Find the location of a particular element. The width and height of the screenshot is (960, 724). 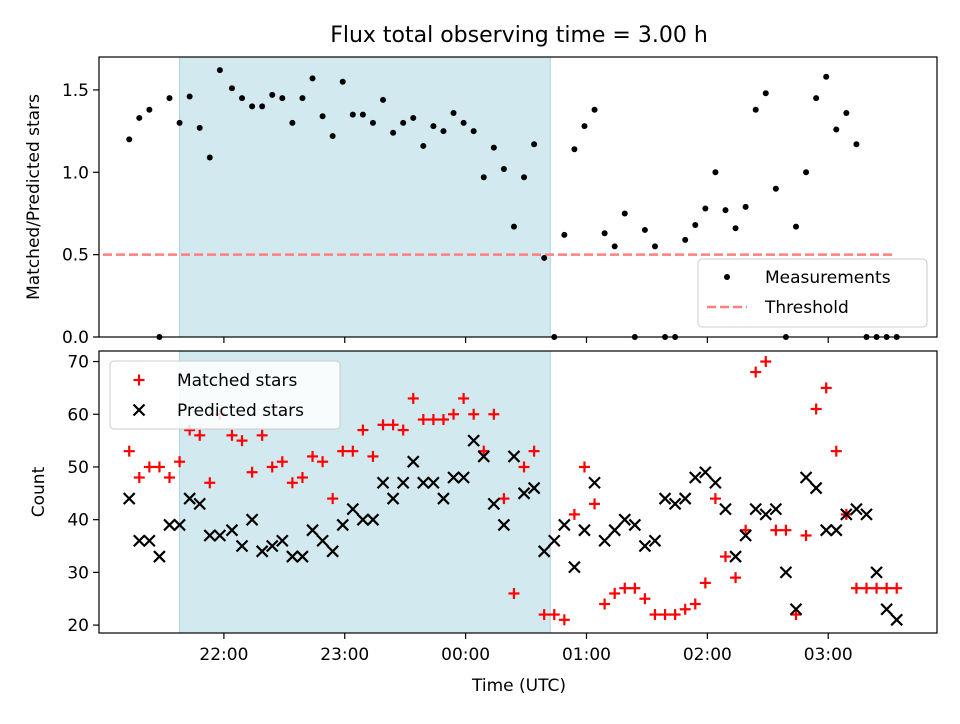

top-ytick-label: 0.0 is located at coordinates (75, 338).